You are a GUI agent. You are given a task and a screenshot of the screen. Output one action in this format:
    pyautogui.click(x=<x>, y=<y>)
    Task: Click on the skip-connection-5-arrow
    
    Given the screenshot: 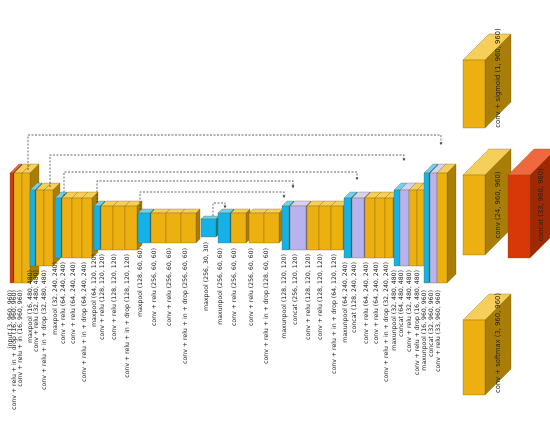 What is the action you would take?
    pyautogui.click(x=284, y=196)
    